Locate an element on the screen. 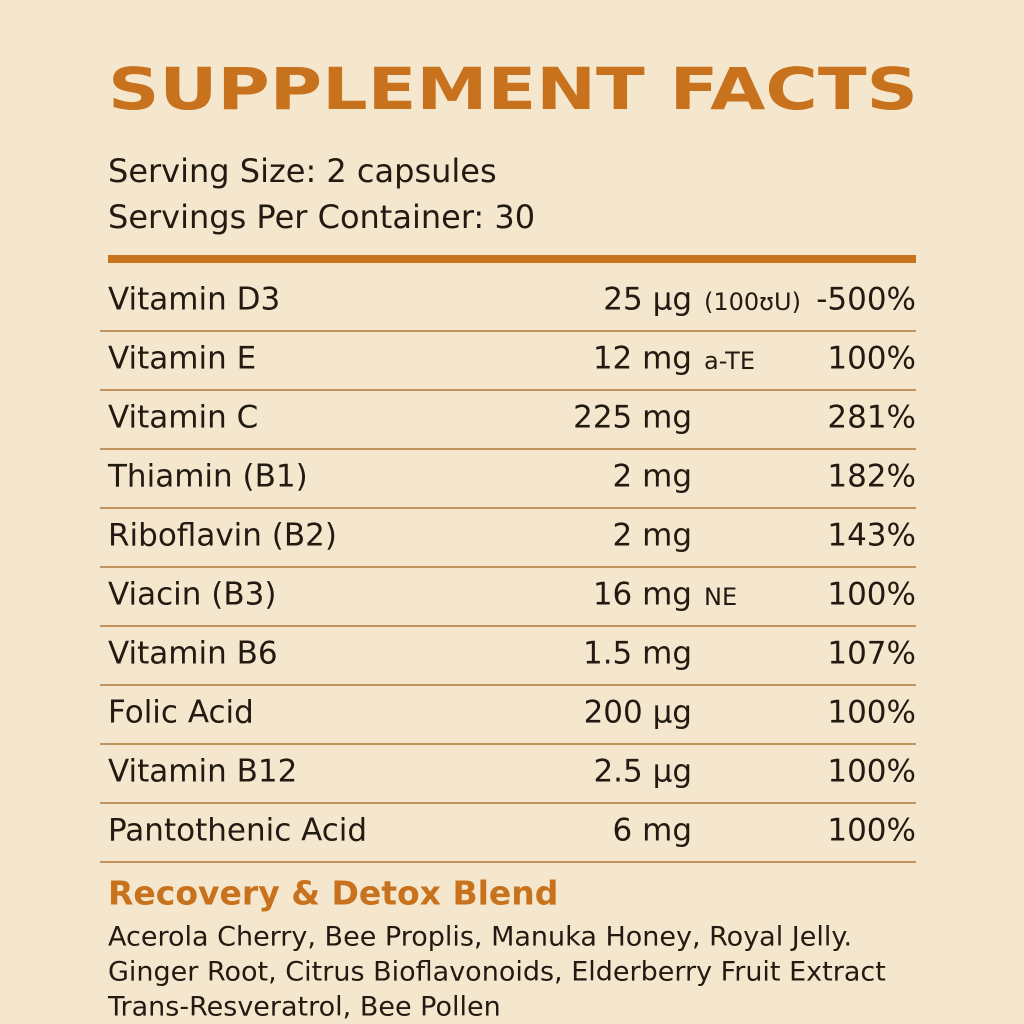  amount: 1.5 mg is located at coordinates (637, 654).